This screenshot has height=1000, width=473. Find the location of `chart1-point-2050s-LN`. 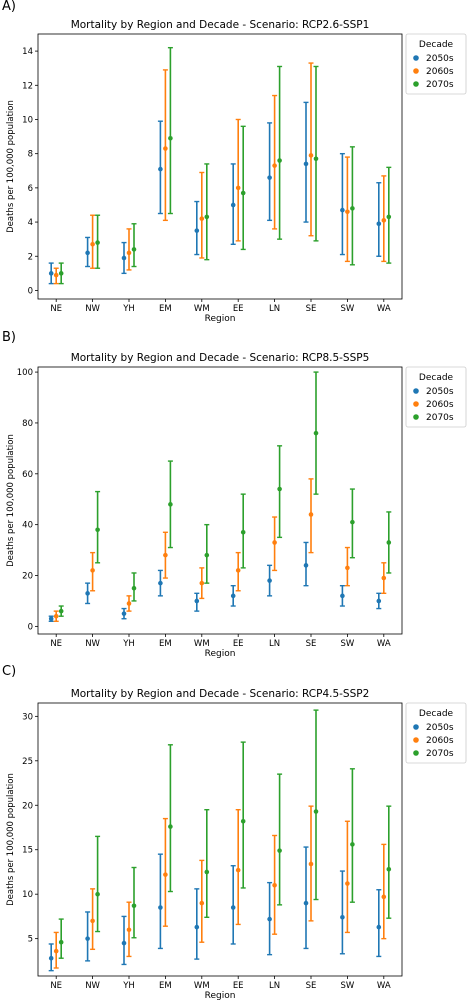

chart1-point-2050s-LN is located at coordinates (269, 177).